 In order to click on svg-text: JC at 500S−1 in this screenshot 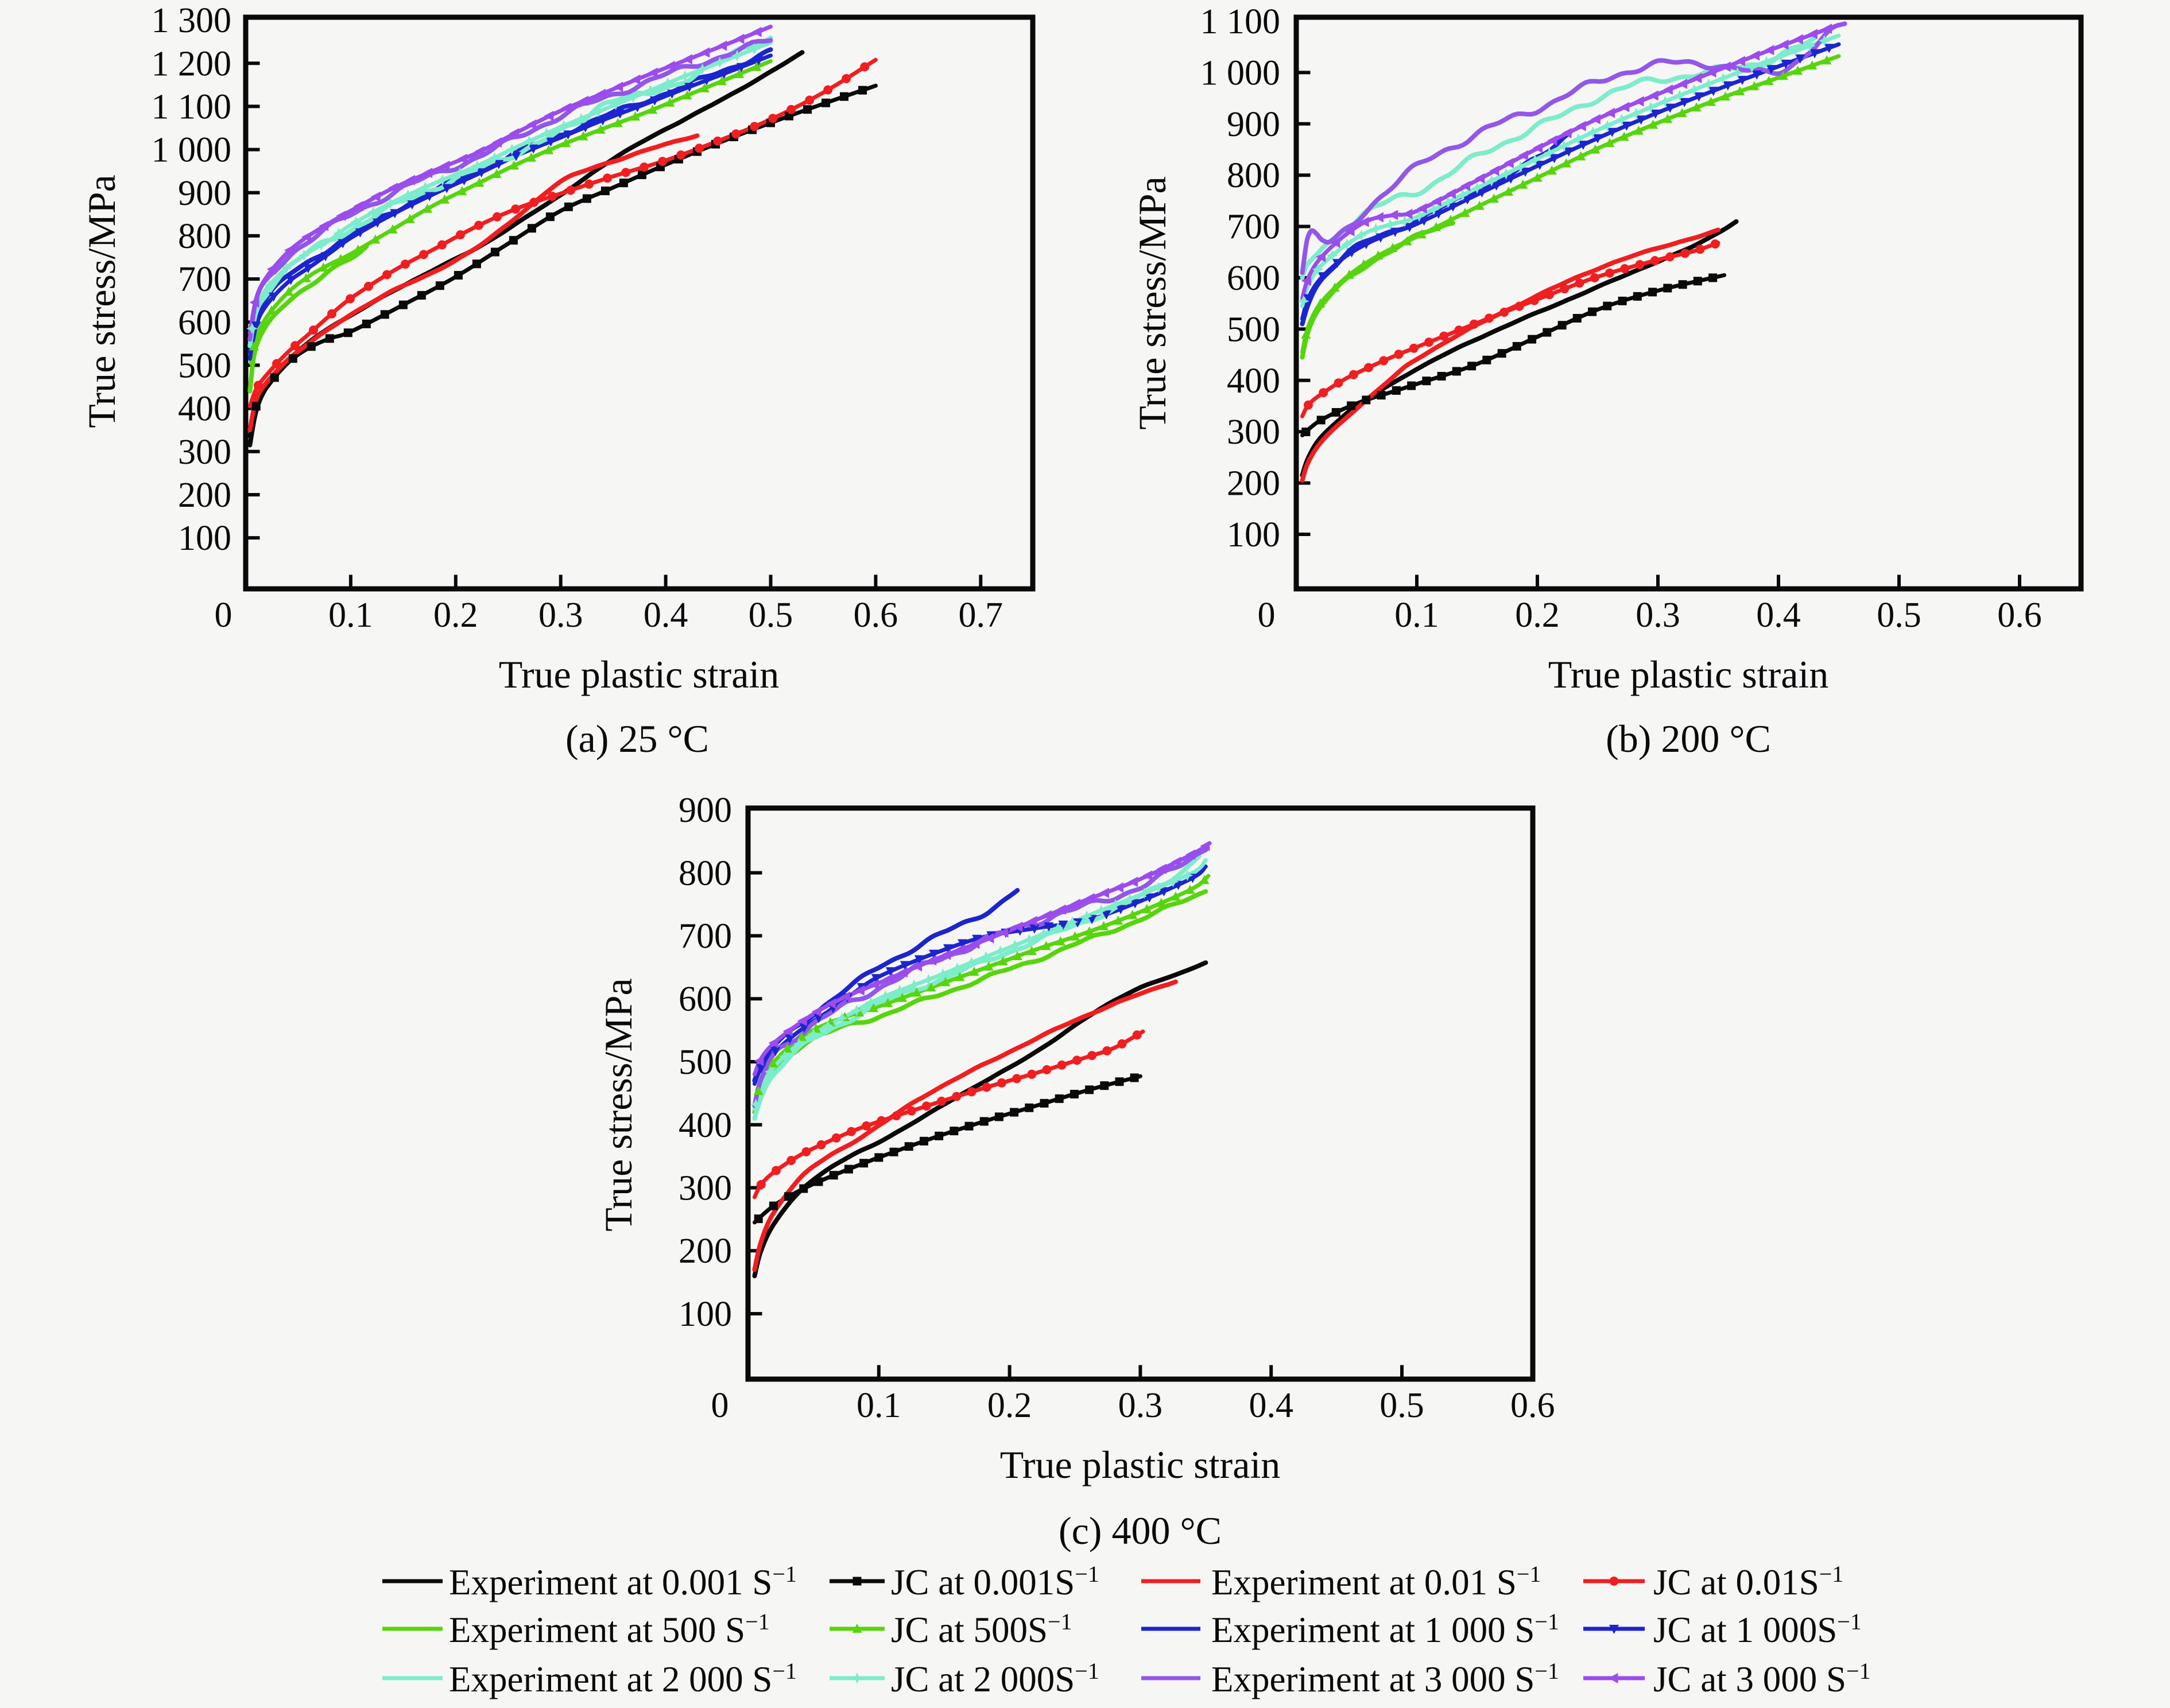, I will do `click(981, 1629)`.